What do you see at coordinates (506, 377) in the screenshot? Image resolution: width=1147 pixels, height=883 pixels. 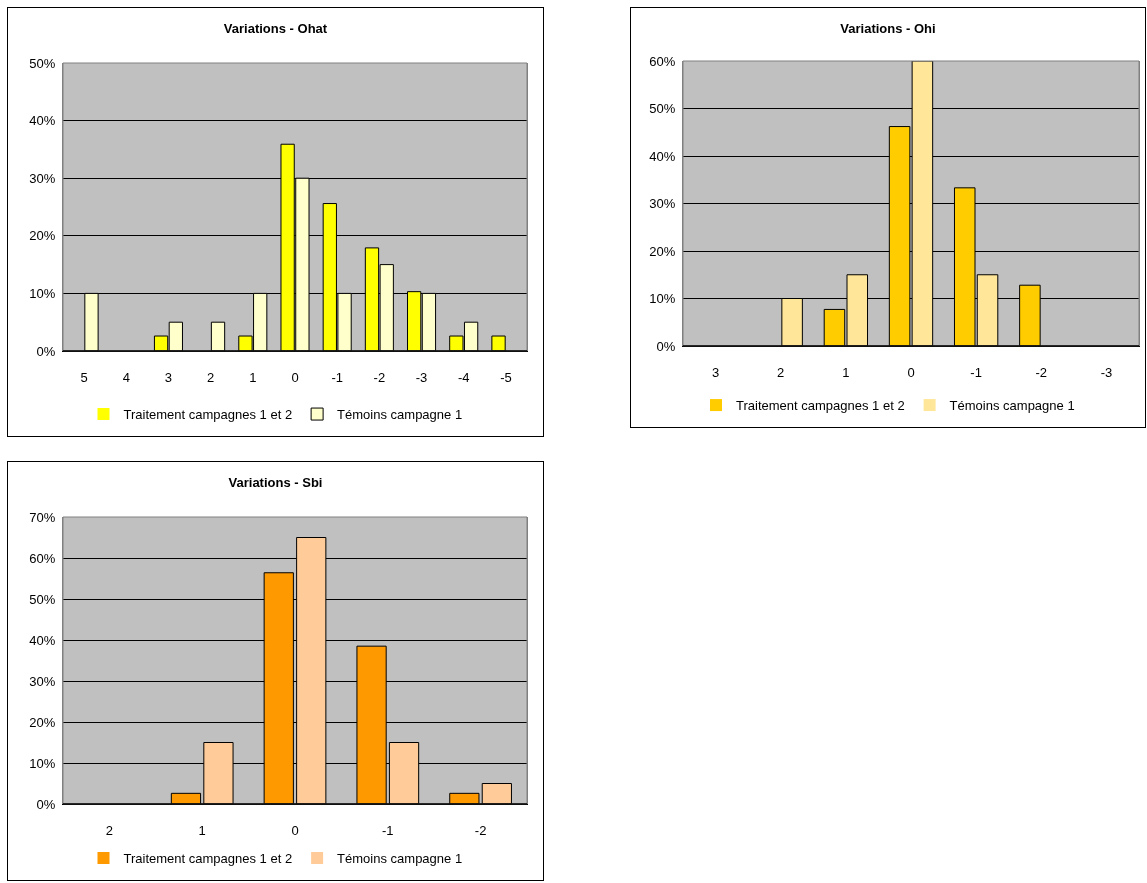 I see `x-tick-label: -5` at bounding box center [506, 377].